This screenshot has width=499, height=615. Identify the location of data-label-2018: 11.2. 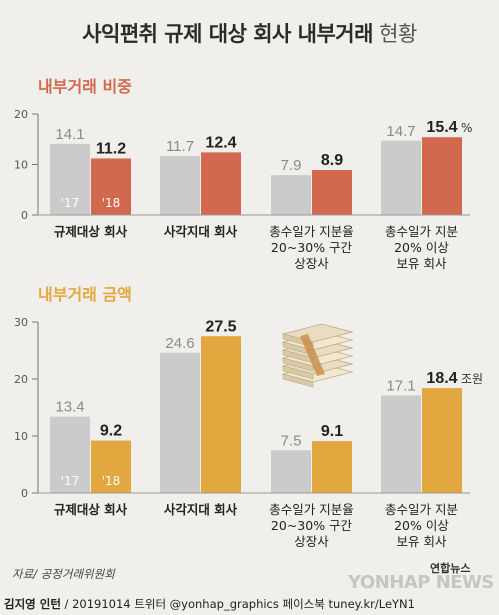
(111, 148).